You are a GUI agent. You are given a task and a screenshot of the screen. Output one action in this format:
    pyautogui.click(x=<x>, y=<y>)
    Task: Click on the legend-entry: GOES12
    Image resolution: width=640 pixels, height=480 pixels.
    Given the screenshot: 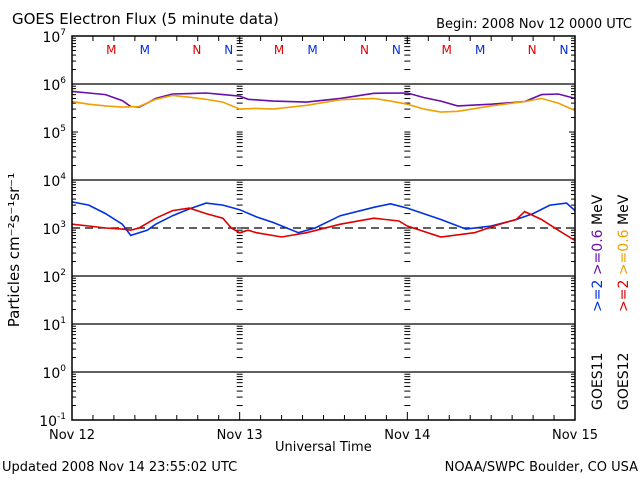 What is the action you would take?
    pyautogui.click(x=624, y=381)
    